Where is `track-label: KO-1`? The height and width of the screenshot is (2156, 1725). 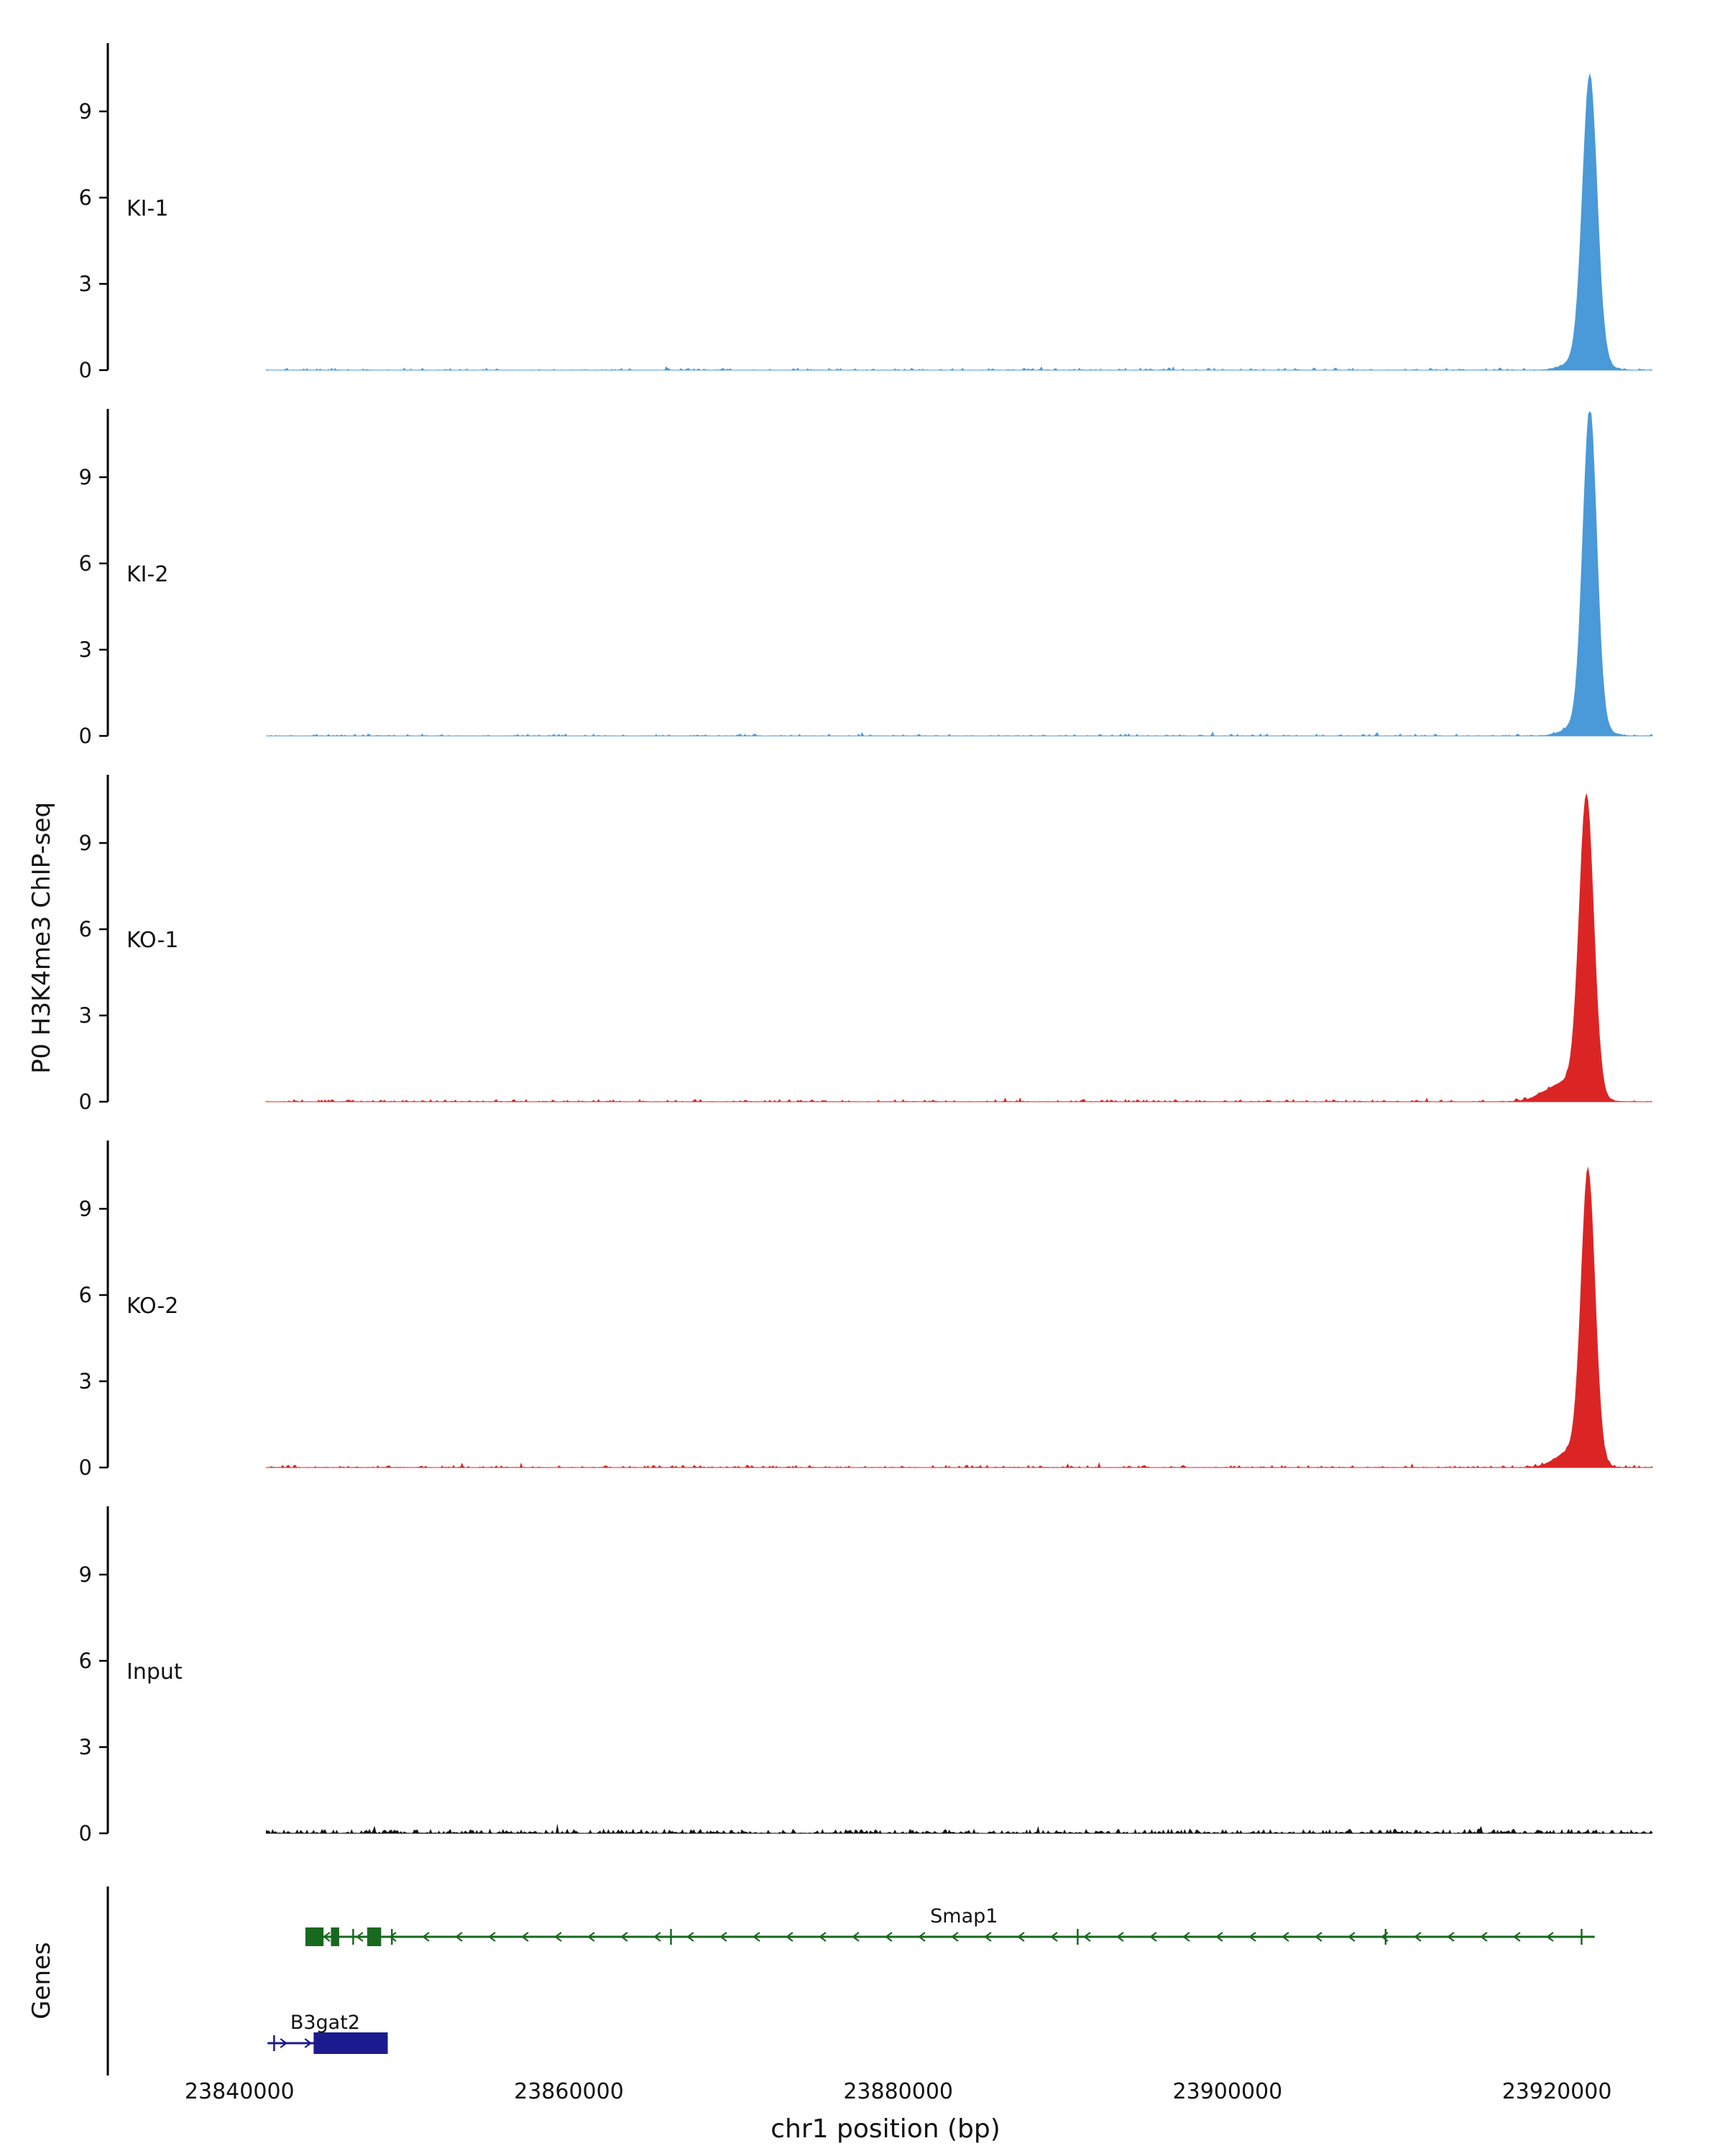
track-label: KO-1 is located at coordinates (152, 941).